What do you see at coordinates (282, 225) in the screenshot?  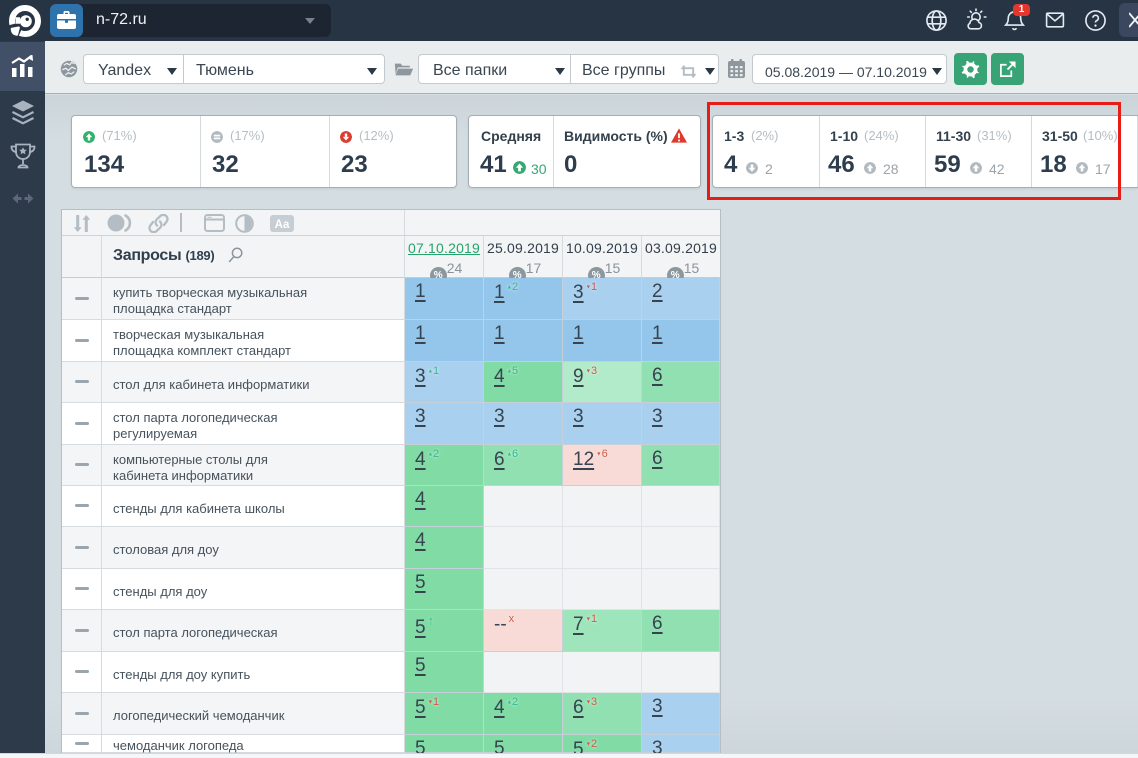 I see `svg-text: Aa` at bounding box center [282, 225].